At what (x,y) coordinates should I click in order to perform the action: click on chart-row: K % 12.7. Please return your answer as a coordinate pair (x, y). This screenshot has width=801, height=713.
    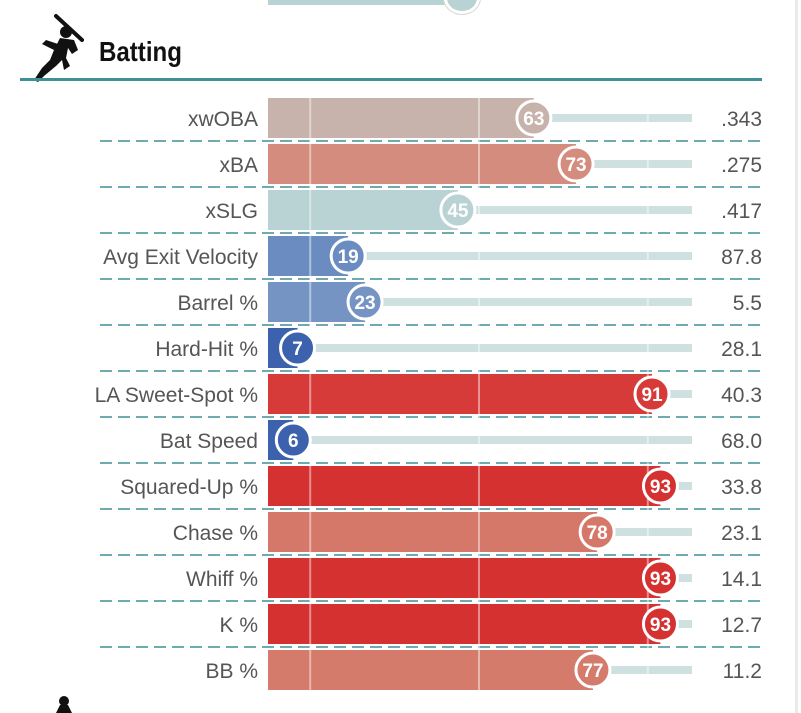
    Looking at the image, I should click on (431, 626).